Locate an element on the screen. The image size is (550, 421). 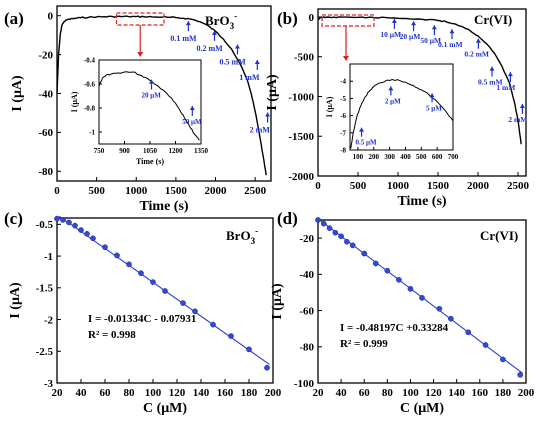
panel-c-fit-equation: I = -0.01334C - 0.07931 is located at coordinates (142, 319).